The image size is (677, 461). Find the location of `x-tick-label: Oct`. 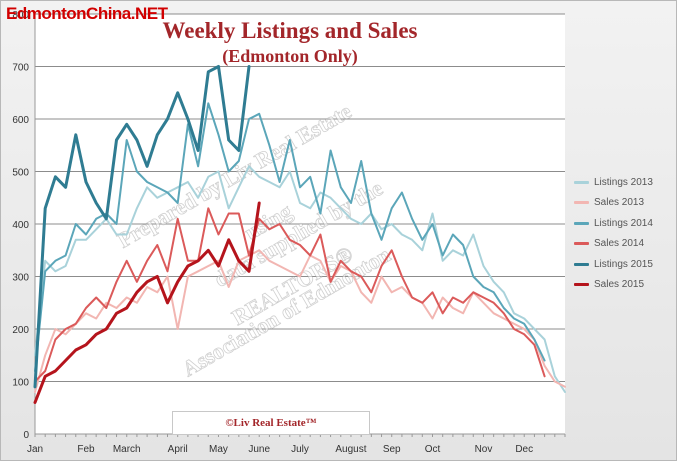

x-tick-label: Oct is located at coordinates (433, 449).